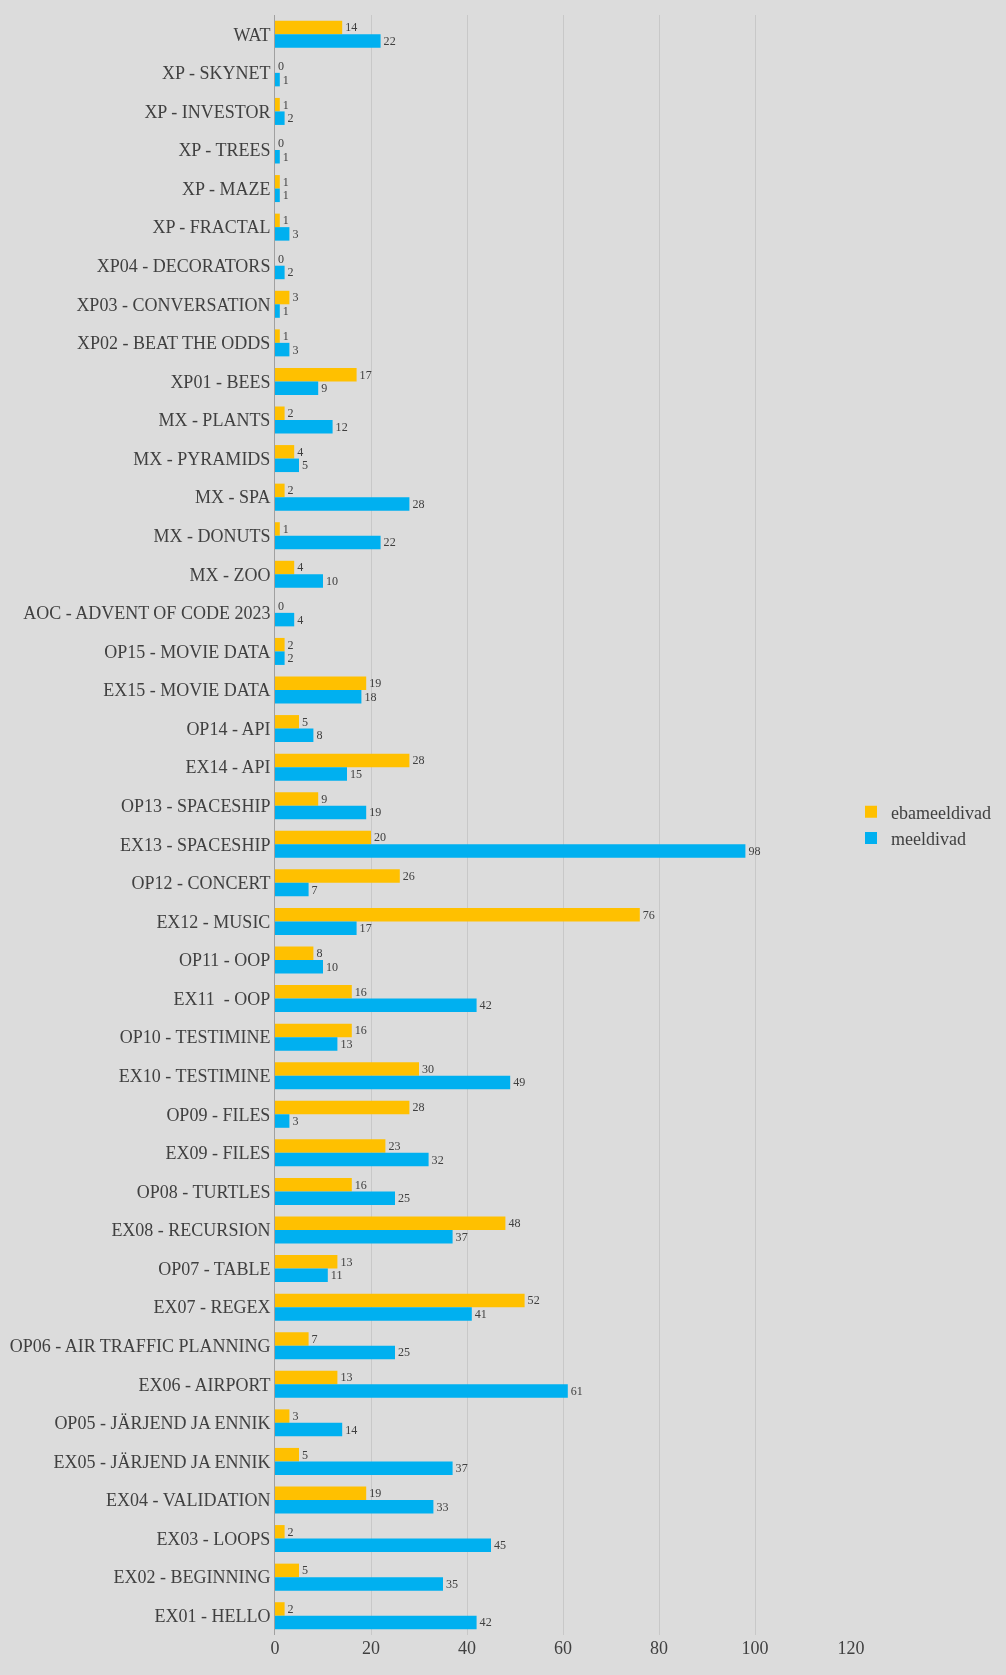 The width and height of the screenshot is (1006, 1675). Describe the element at coordinates (394, 1146) in the screenshot. I see `data-label: 23` at that location.